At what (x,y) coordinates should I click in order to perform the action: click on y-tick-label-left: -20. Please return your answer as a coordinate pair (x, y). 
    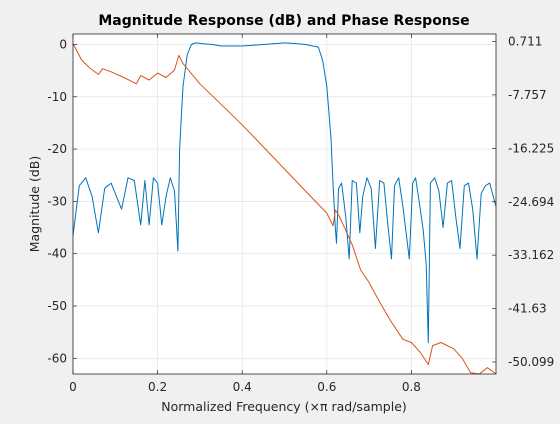
    Looking at the image, I should click on (57, 149).